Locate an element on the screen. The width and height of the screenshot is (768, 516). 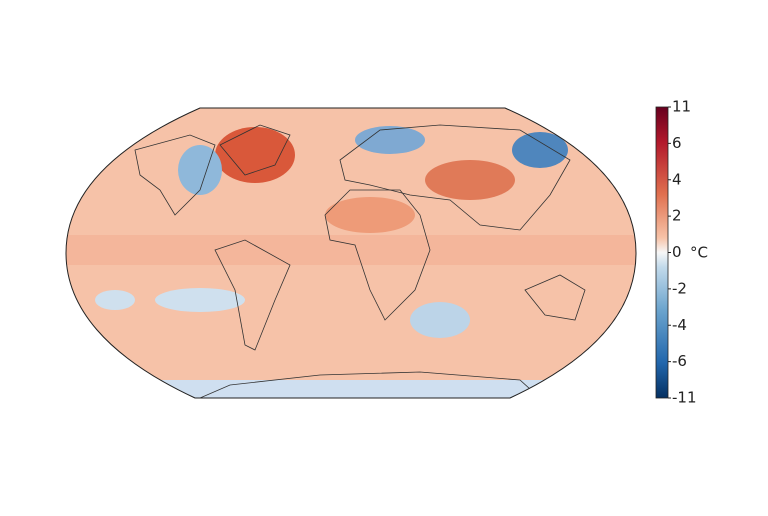
colorbar-tick-label: -2 is located at coordinates (679, 288).